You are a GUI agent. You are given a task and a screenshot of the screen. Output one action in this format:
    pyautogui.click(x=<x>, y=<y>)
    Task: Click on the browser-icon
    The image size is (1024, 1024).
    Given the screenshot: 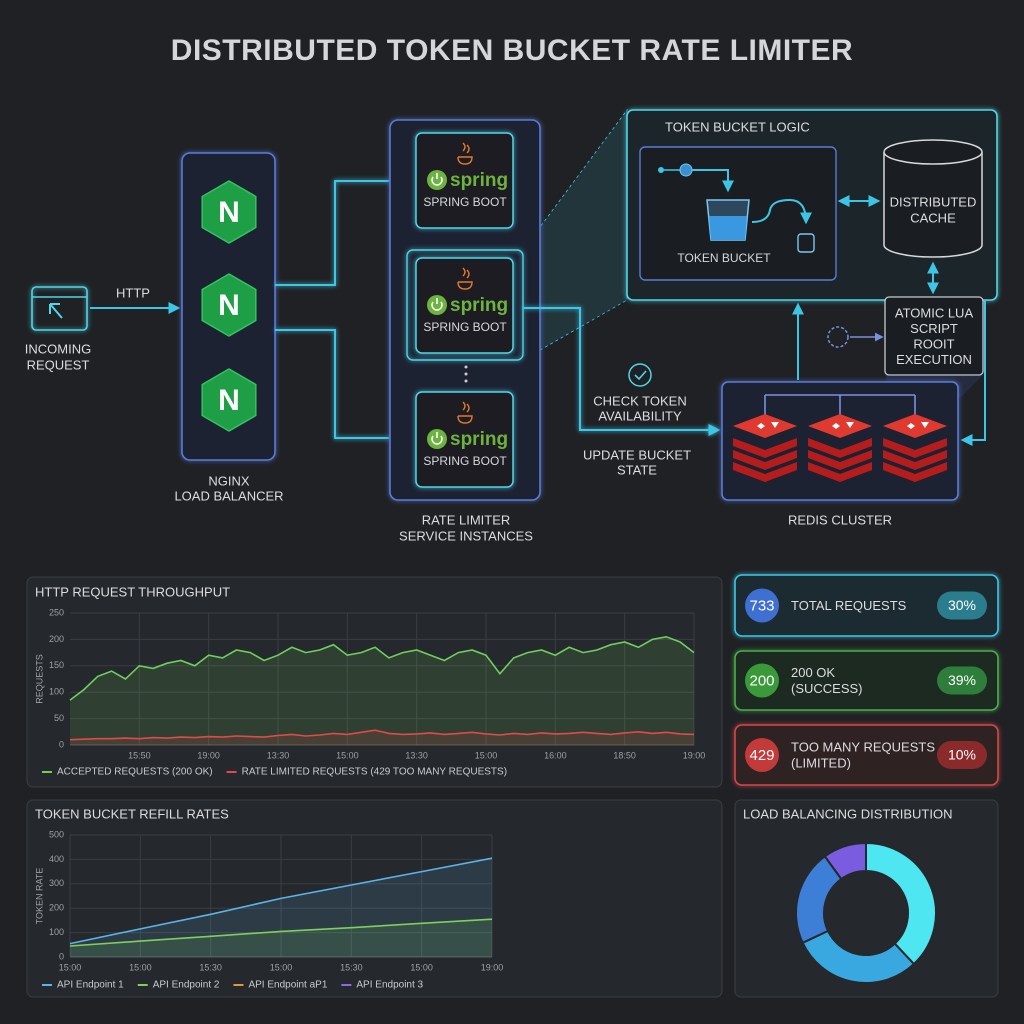 What is the action you would take?
    pyautogui.click(x=59, y=308)
    